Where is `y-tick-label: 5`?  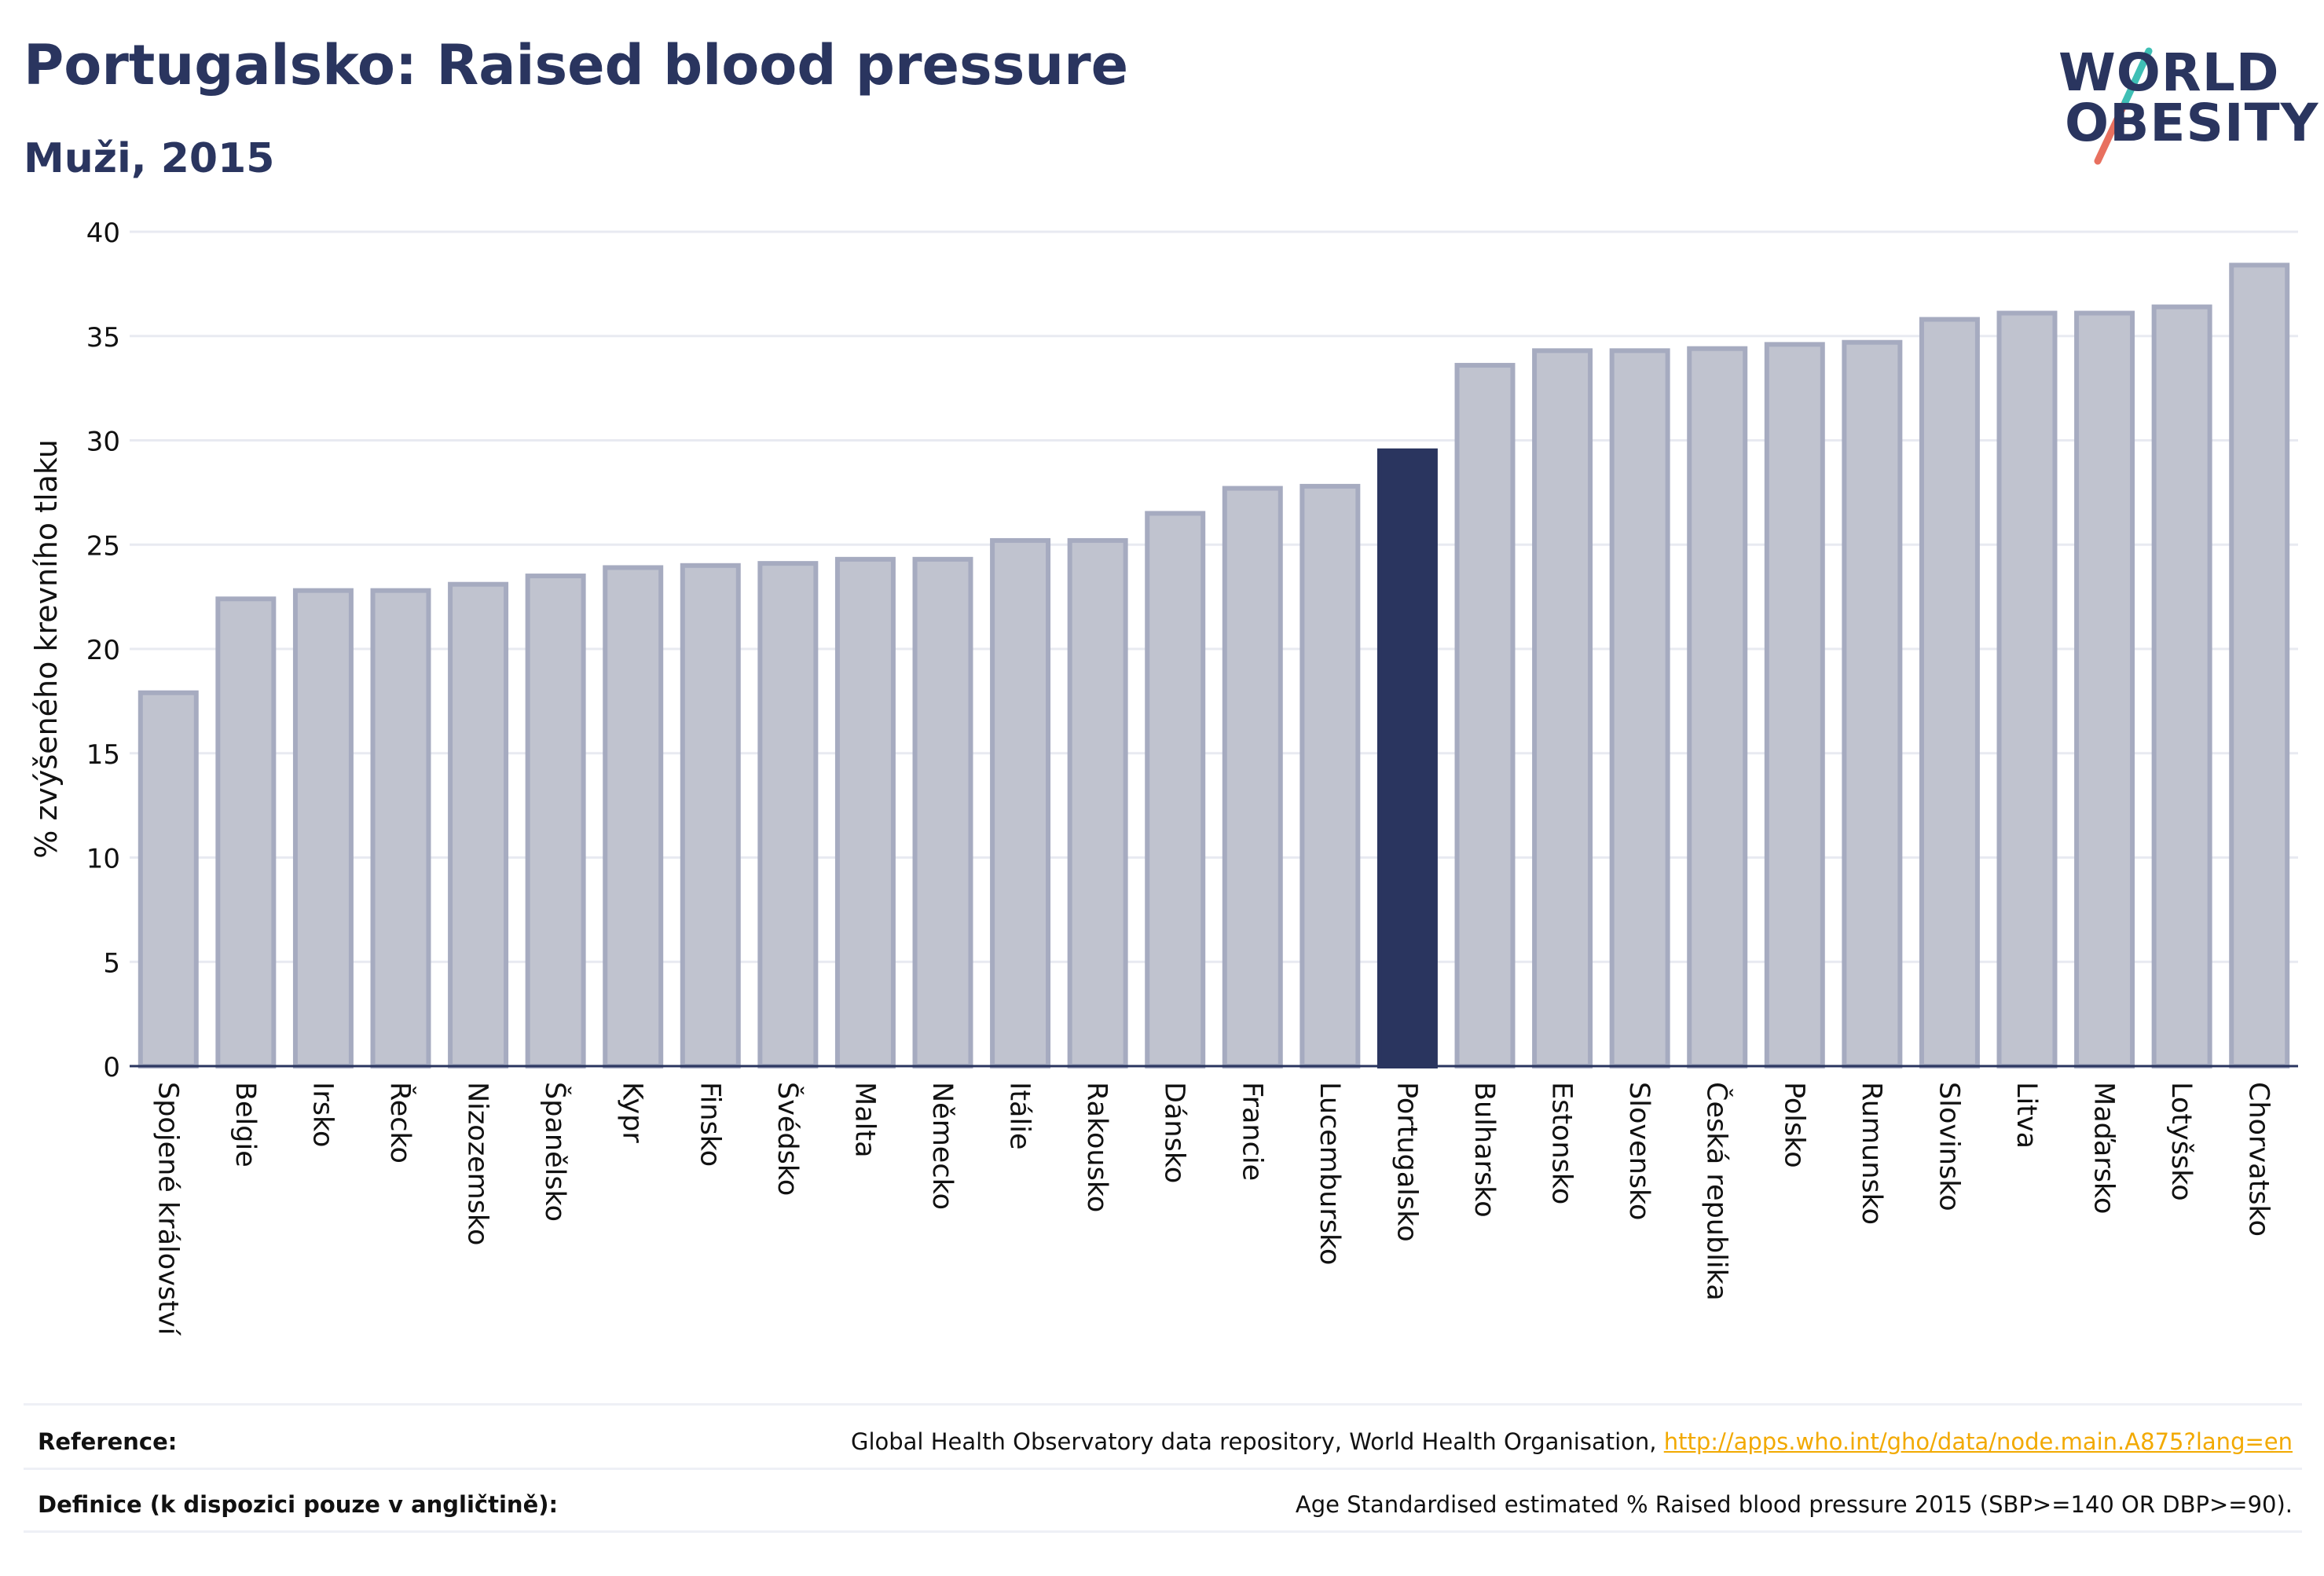
y-tick-label: 5 is located at coordinates (111, 963).